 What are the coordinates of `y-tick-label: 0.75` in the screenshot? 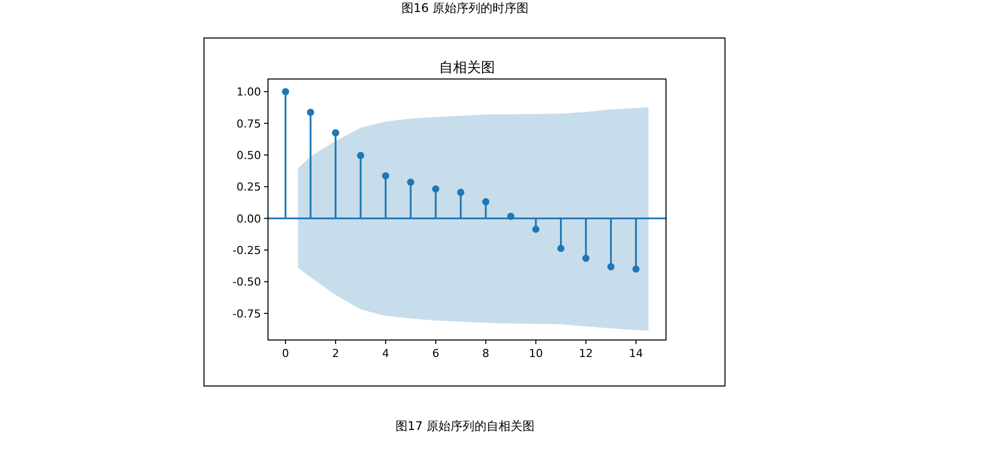 It's located at (248, 123).